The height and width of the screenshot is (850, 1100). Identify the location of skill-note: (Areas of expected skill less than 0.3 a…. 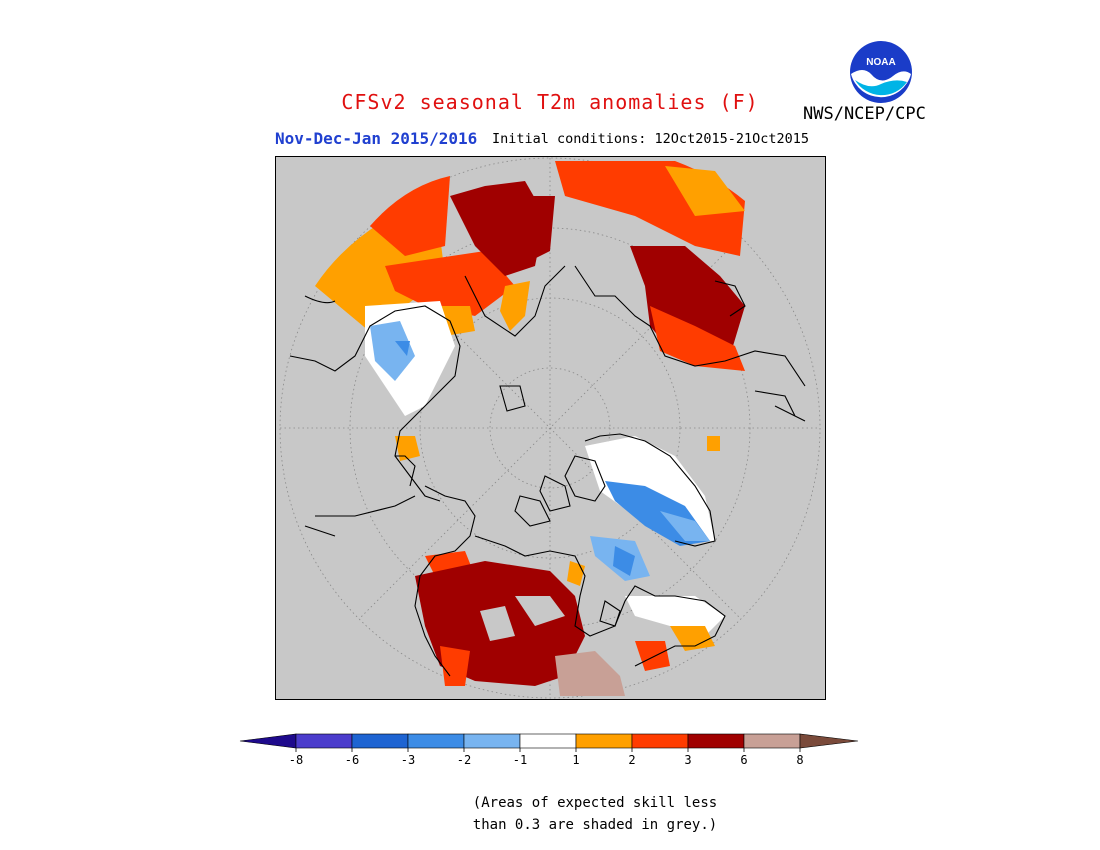
(550, 814).